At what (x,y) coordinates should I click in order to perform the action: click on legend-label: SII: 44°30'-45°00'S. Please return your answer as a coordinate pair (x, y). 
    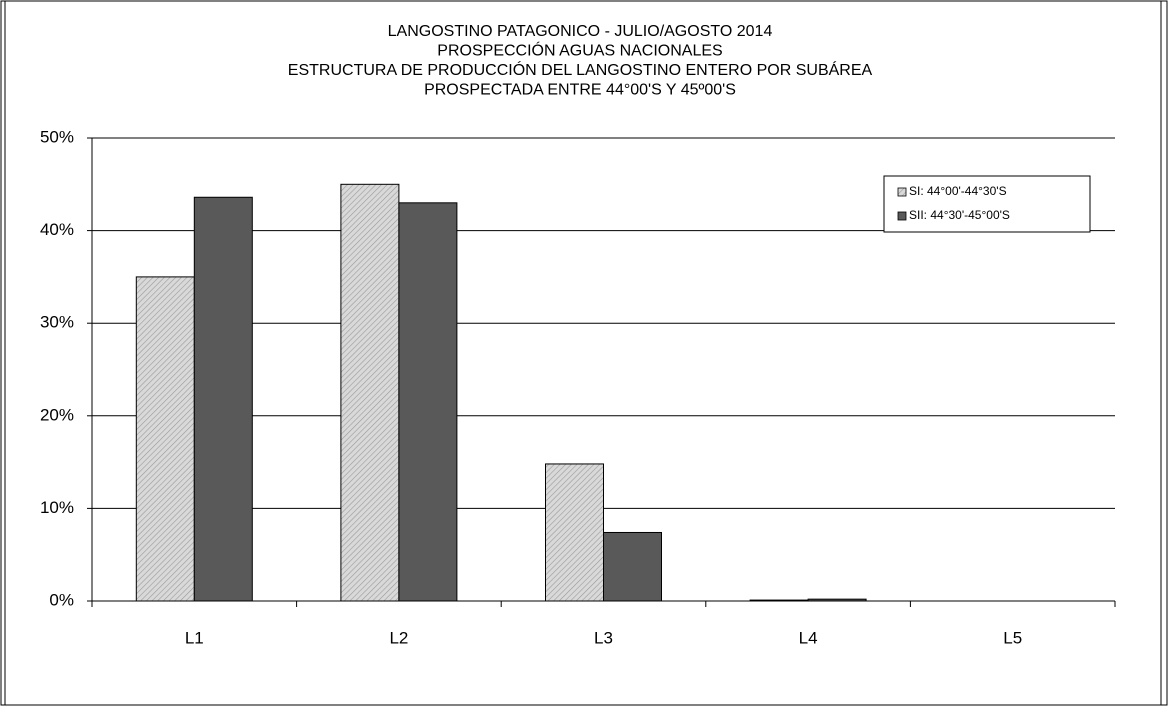
    Looking at the image, I should click on (959, 215).